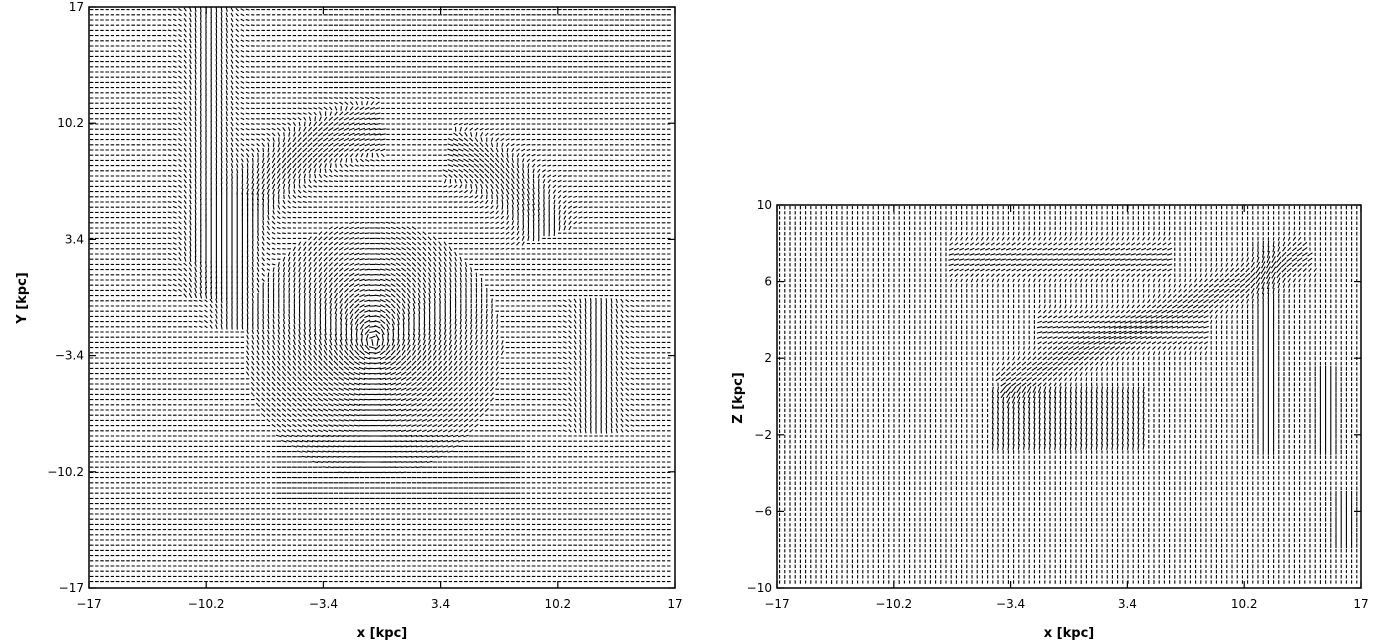 Image resolution: width=1386 pixels, height=643 pixels. Describe the element at coordinates (674, 604) in the screenshot. I see `xy-x-tick-label: 17` at that location.